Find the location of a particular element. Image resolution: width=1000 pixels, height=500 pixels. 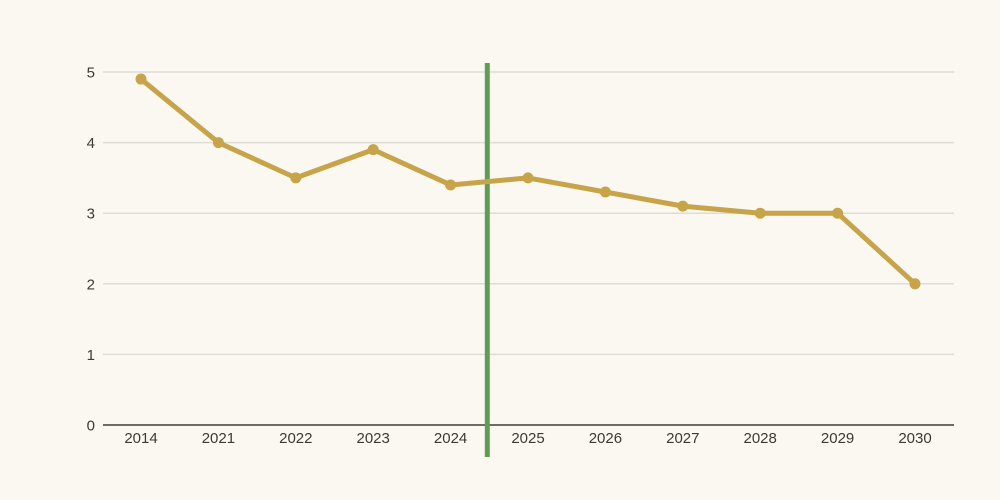

y-tick-label: 0 is located at coordinates (91, 426).